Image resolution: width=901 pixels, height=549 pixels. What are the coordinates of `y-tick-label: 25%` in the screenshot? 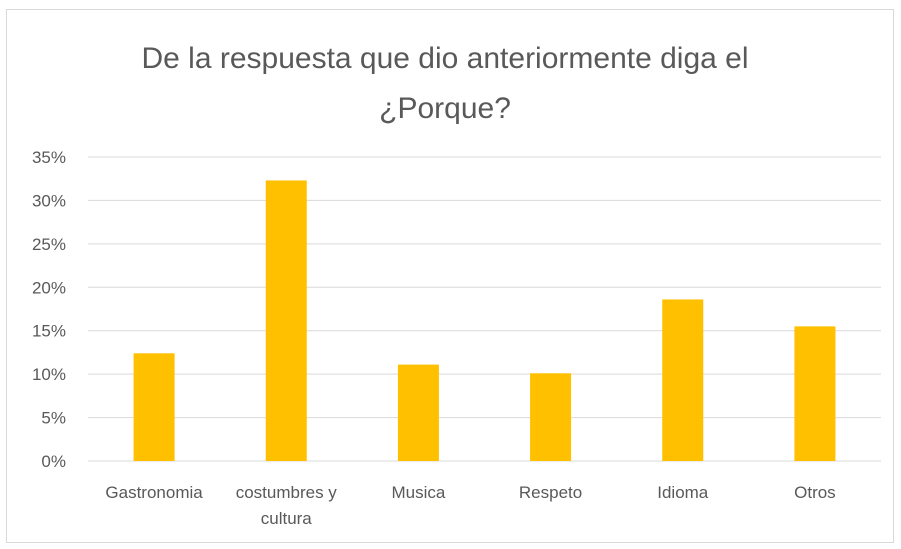 It's located at (49, 244).